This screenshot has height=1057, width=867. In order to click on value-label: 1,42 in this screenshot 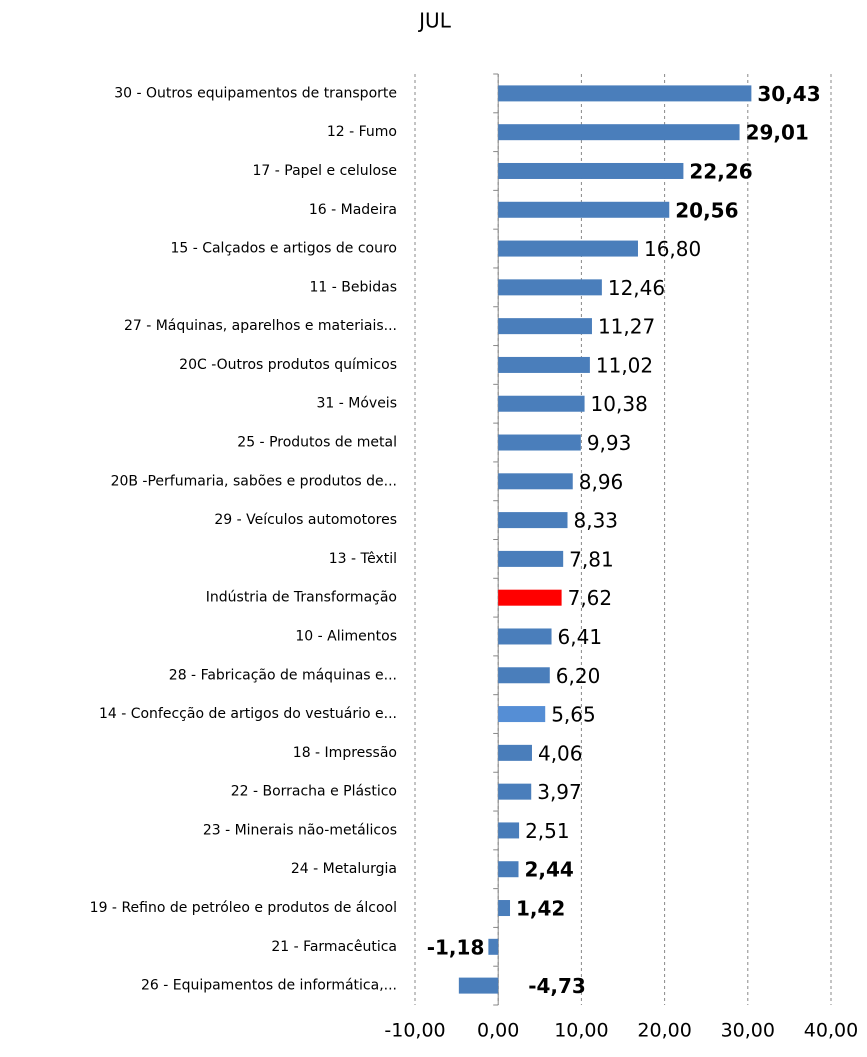, I will do `click(540, 909)`.